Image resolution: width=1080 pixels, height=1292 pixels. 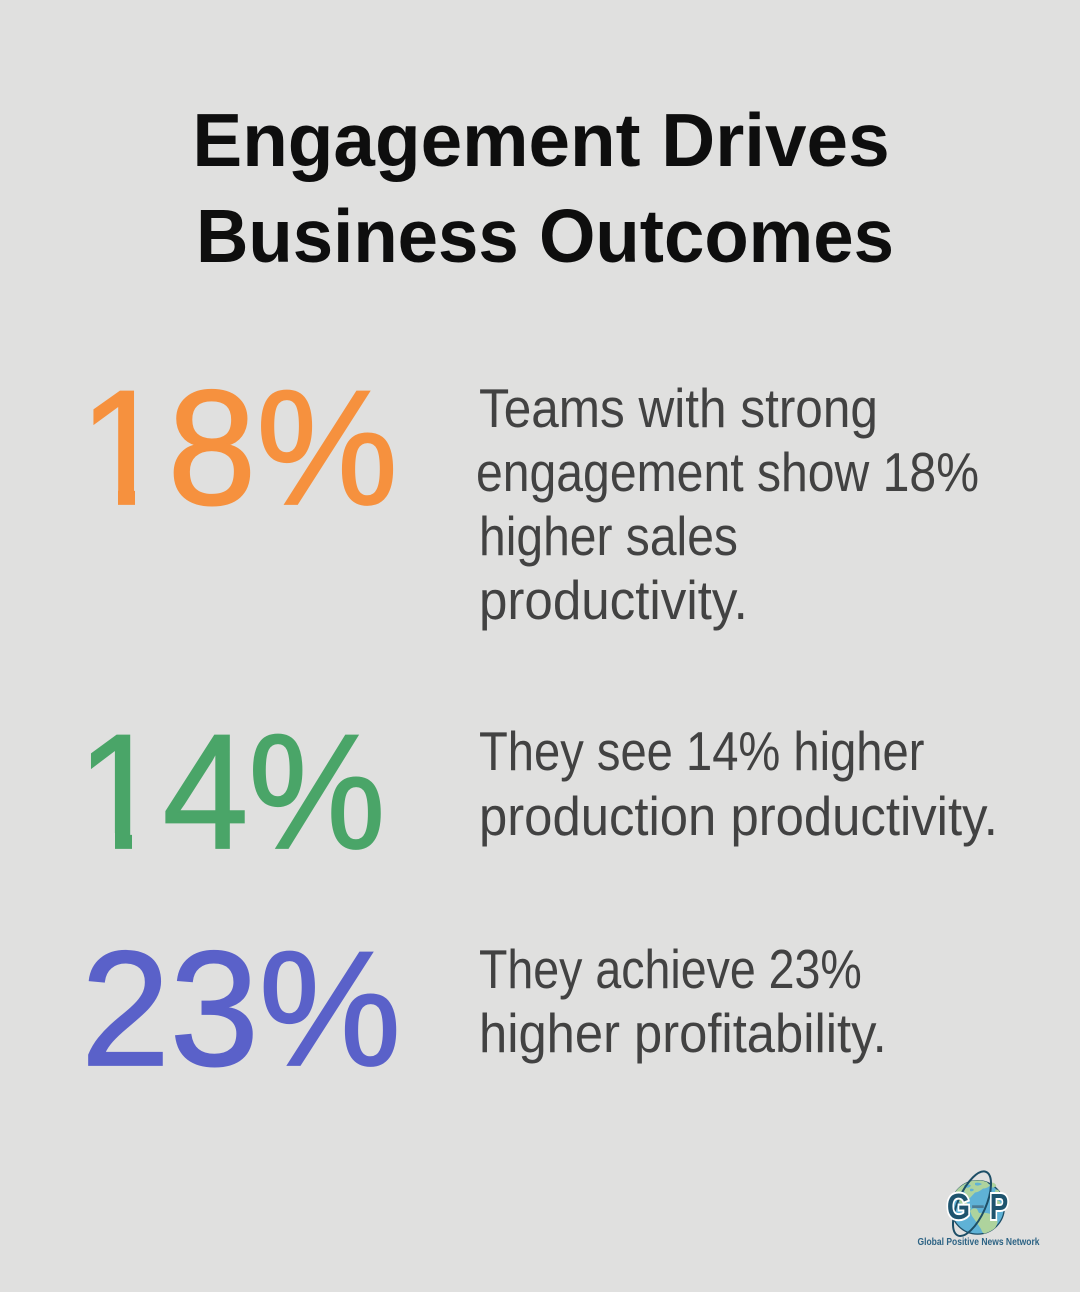 I want to click on svg-text: P, so click(x=999, y=1206).